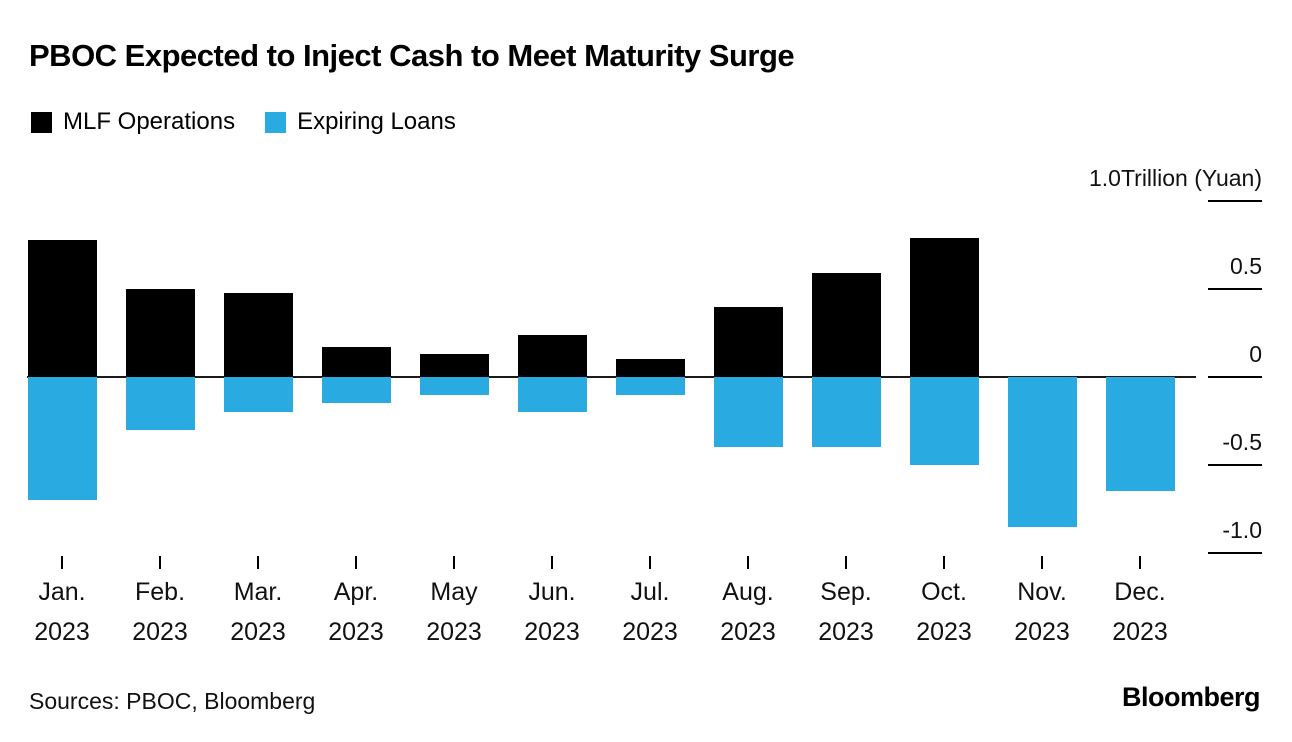  What do you see at coordinates (552, 562) in the screenshot?
I see `x-tick-jun` at bounding box center [552, 562].